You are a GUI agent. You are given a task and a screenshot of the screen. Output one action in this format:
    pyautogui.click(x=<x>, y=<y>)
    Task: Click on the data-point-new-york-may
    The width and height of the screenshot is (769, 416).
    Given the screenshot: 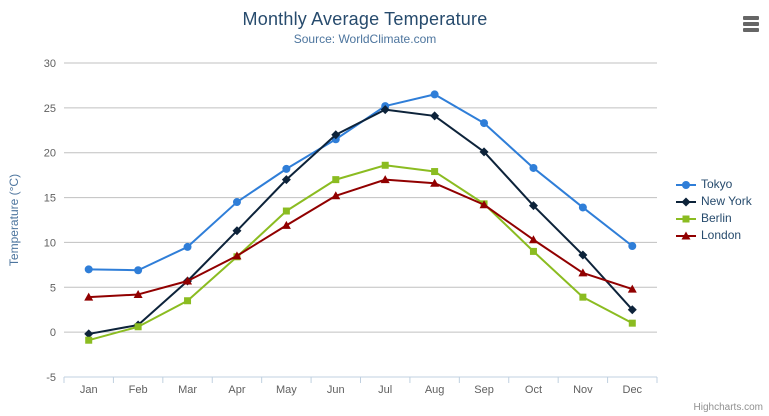 What is the action you would take?
    pyautogui.click(x=286, y=180)
    